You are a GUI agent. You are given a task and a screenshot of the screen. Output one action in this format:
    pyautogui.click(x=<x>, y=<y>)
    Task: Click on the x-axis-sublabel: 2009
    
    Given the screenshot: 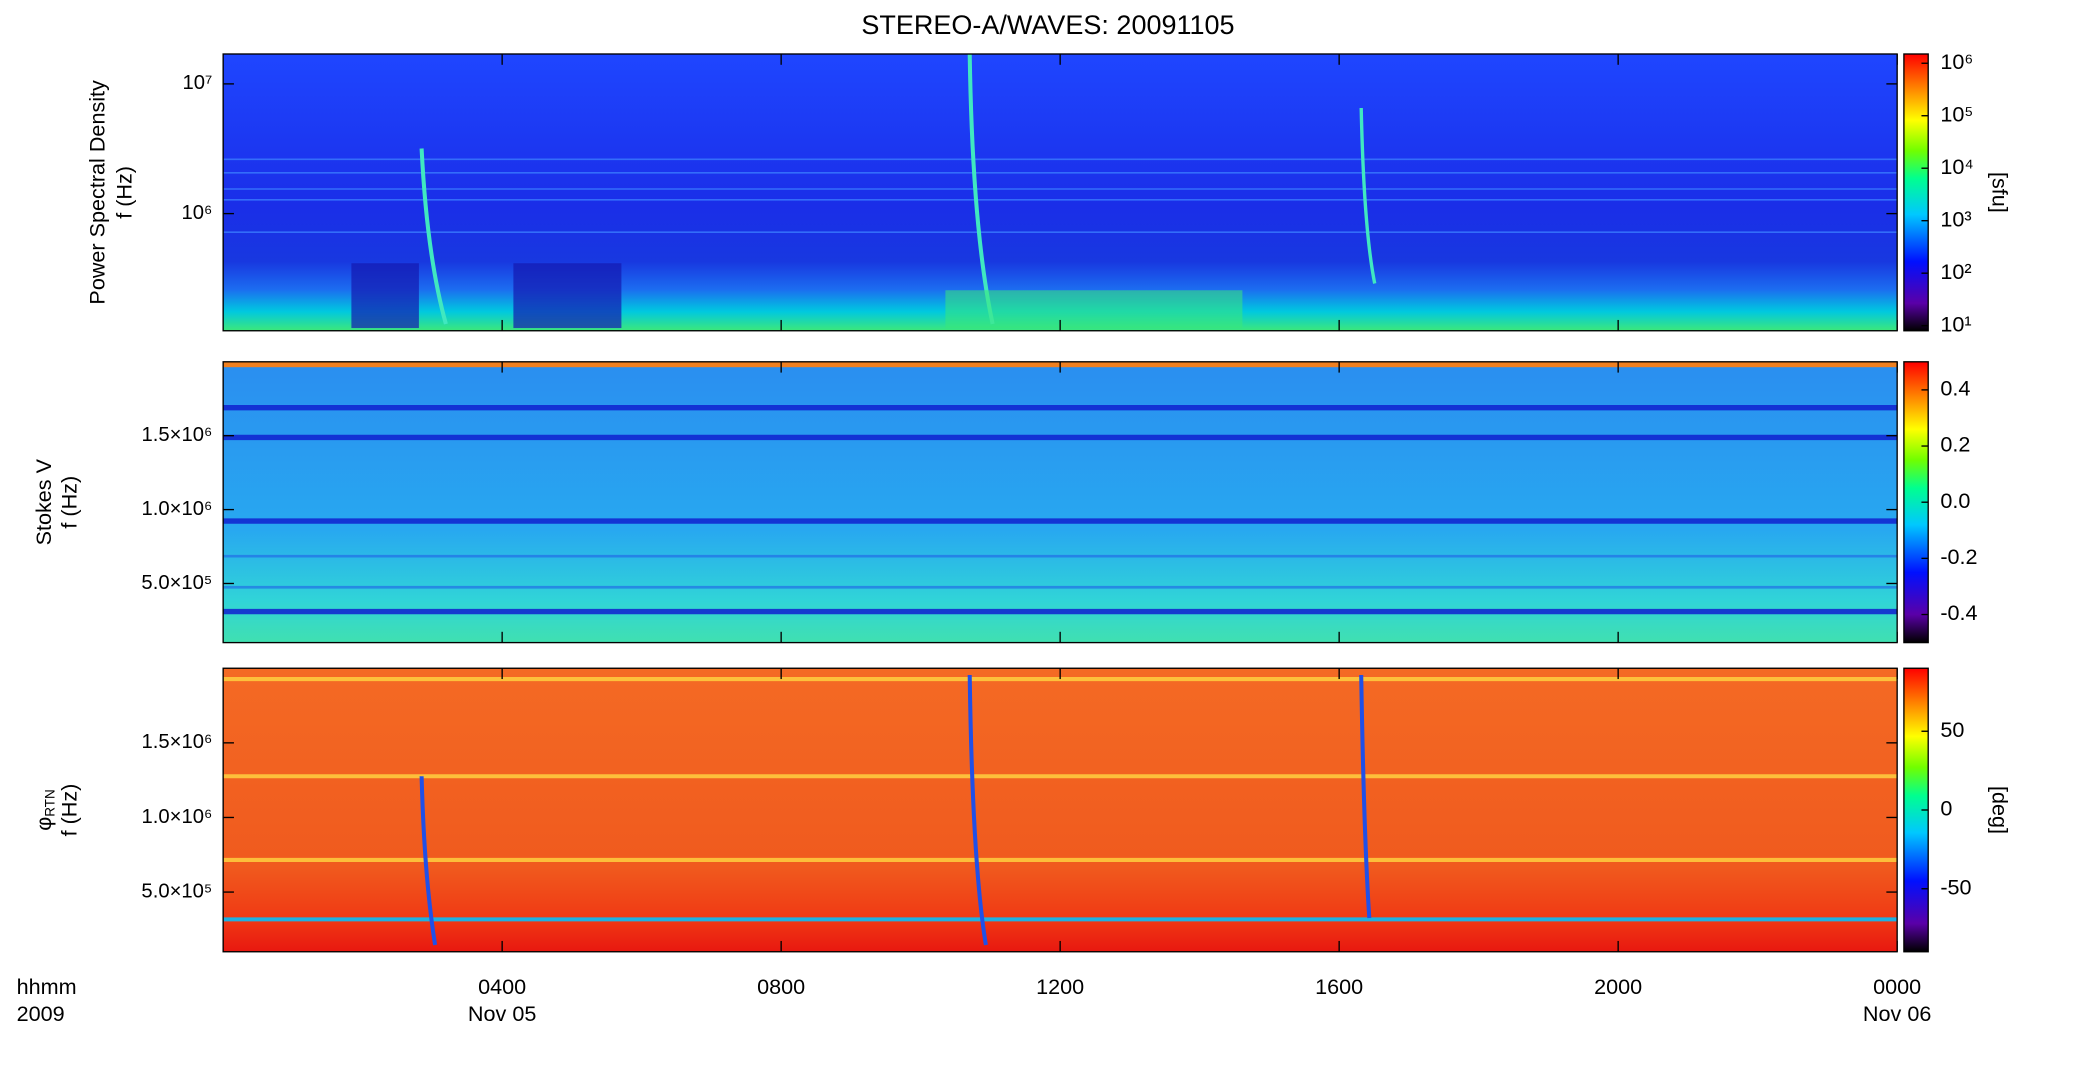 What is the action you would take?
    pyautogui.click(x=41, y=1013)
    